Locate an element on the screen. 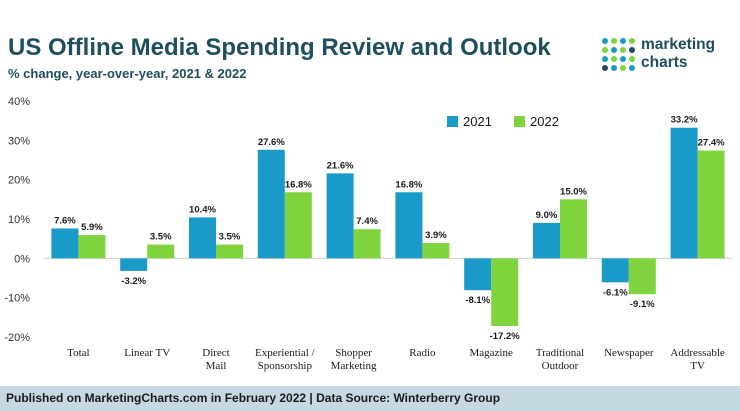  y-tick-label: 40% is located at coordinates (19, 102).